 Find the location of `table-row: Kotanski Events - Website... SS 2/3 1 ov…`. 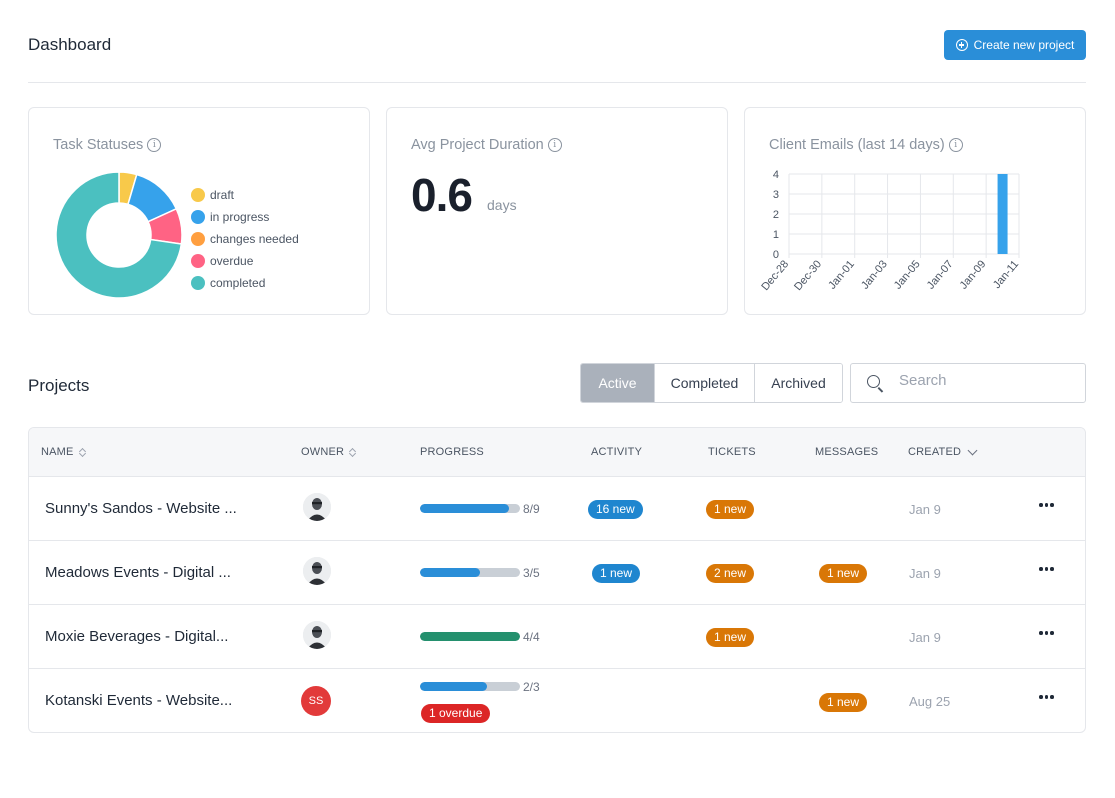

table-row: Kotanski Events - Website... SS 2/3 1 ov… is located at coordinates (557, 700).